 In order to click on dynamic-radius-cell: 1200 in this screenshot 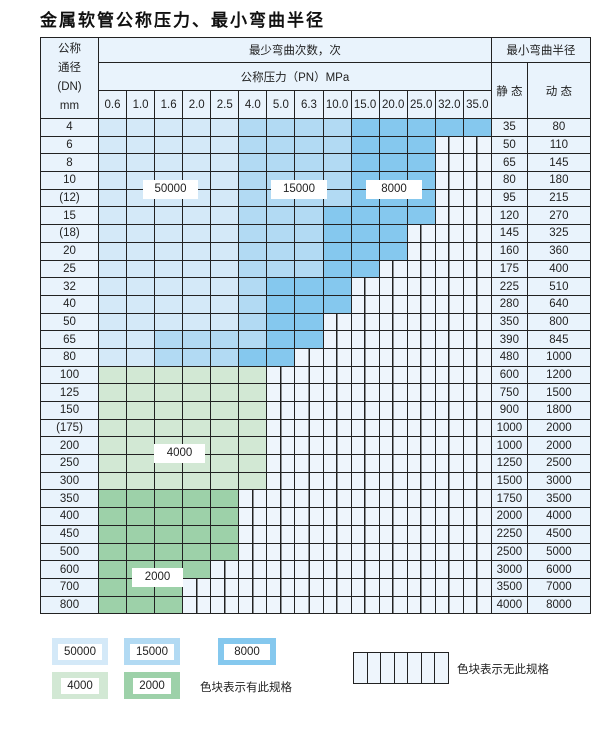, I will do `click(558, 375)`.